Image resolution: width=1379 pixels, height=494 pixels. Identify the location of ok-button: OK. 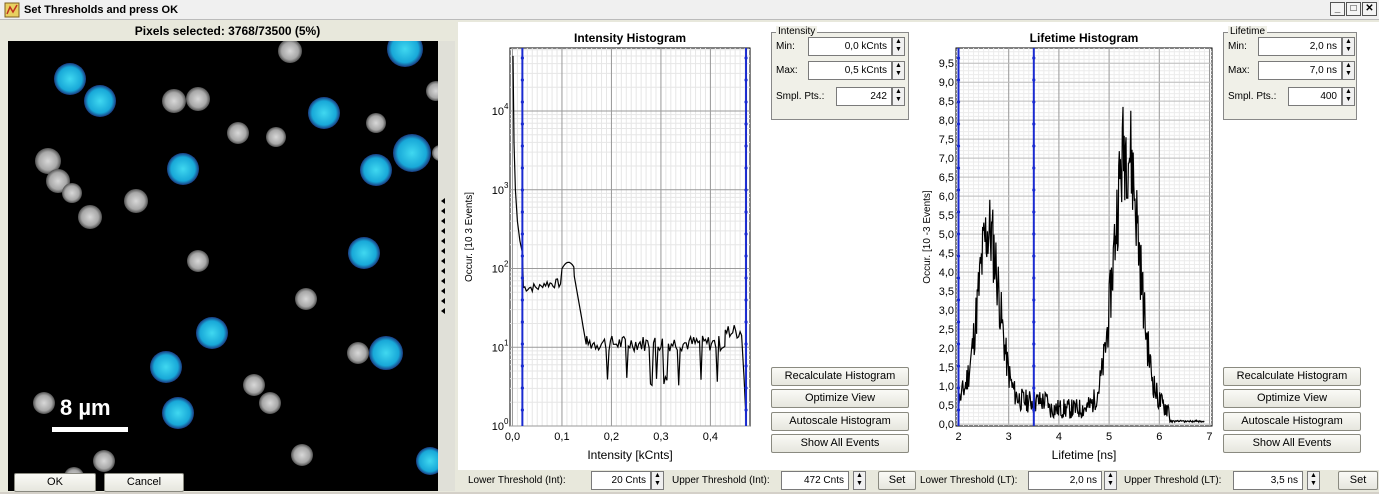
(55, 482).